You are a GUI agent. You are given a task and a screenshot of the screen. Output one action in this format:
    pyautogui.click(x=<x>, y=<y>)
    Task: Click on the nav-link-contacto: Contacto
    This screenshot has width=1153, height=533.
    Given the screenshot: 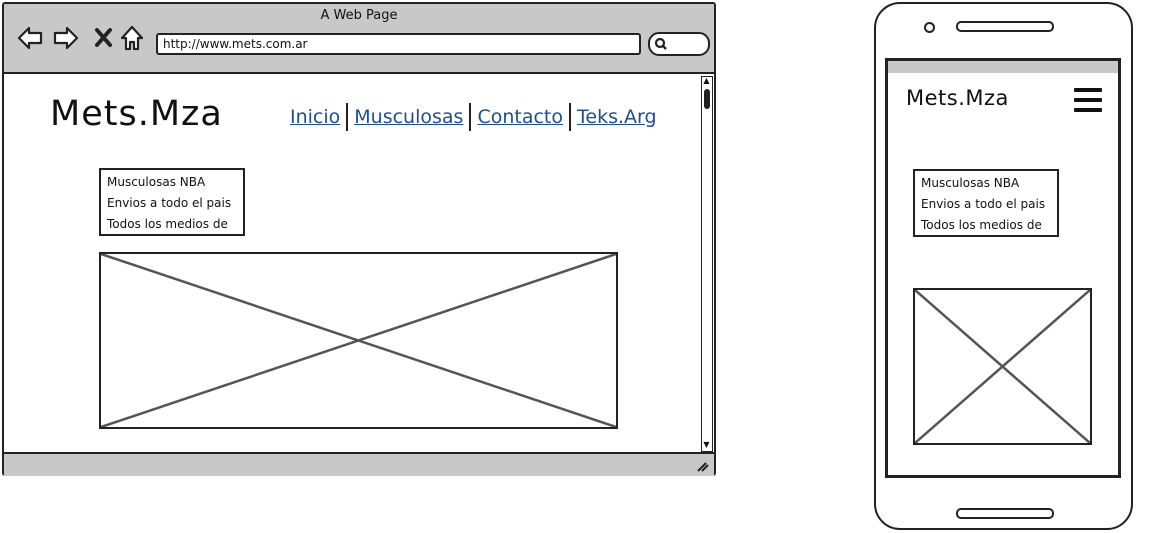 What is the action you would take?
    pyautogui.click(x=520, y=117)
    